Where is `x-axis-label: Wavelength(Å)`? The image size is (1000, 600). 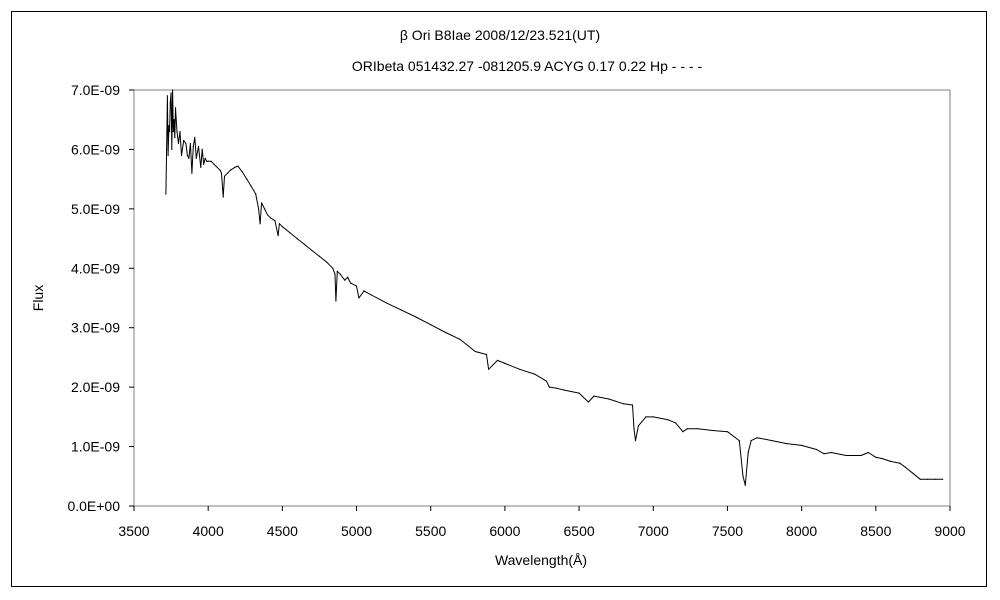 x-axis-label: Wavelength(Å) is located at coordinates (541, 560).